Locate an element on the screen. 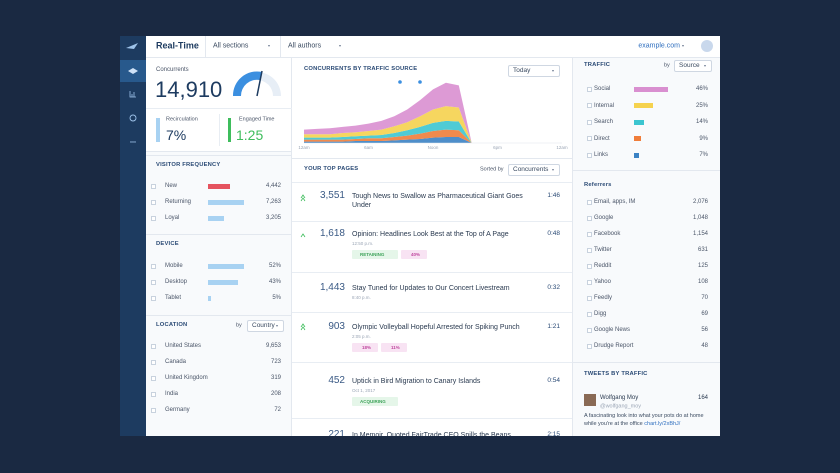  site-selector: example.com is located at coordinates (659, 46).